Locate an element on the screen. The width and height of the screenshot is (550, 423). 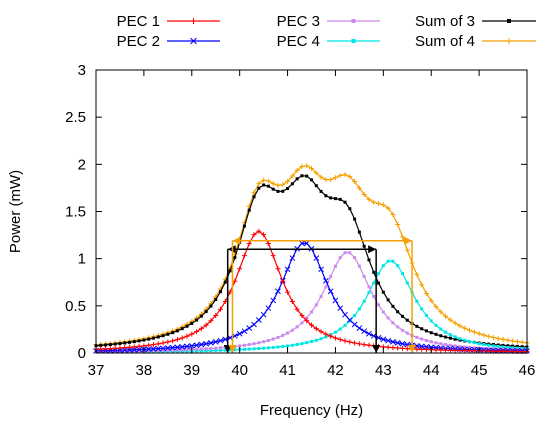
y-tick-label: 1.5 is located at coordinates (75, 212).